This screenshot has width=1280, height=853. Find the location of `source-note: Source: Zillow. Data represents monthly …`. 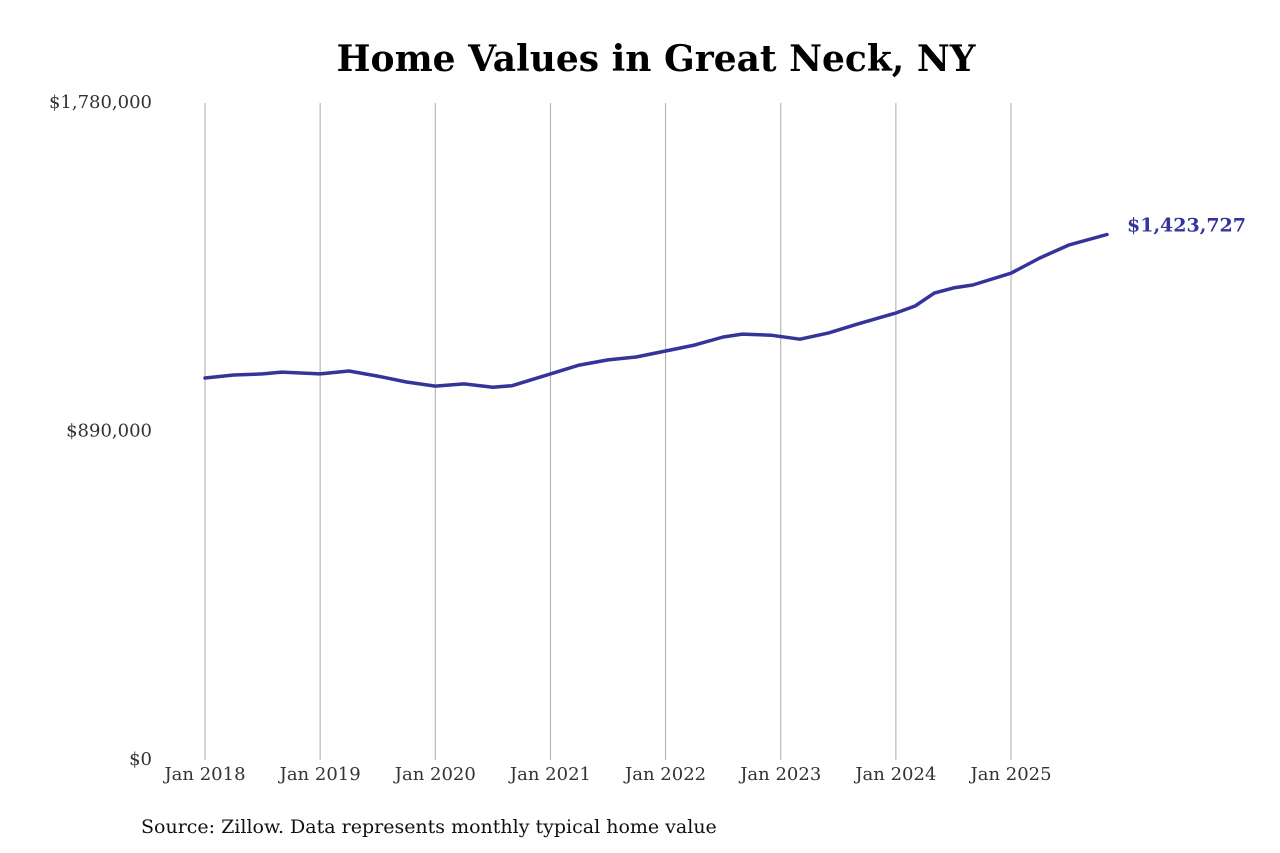

source-note: Source: Zillow. Data represents monthly … is located at coordinates (429, 827).